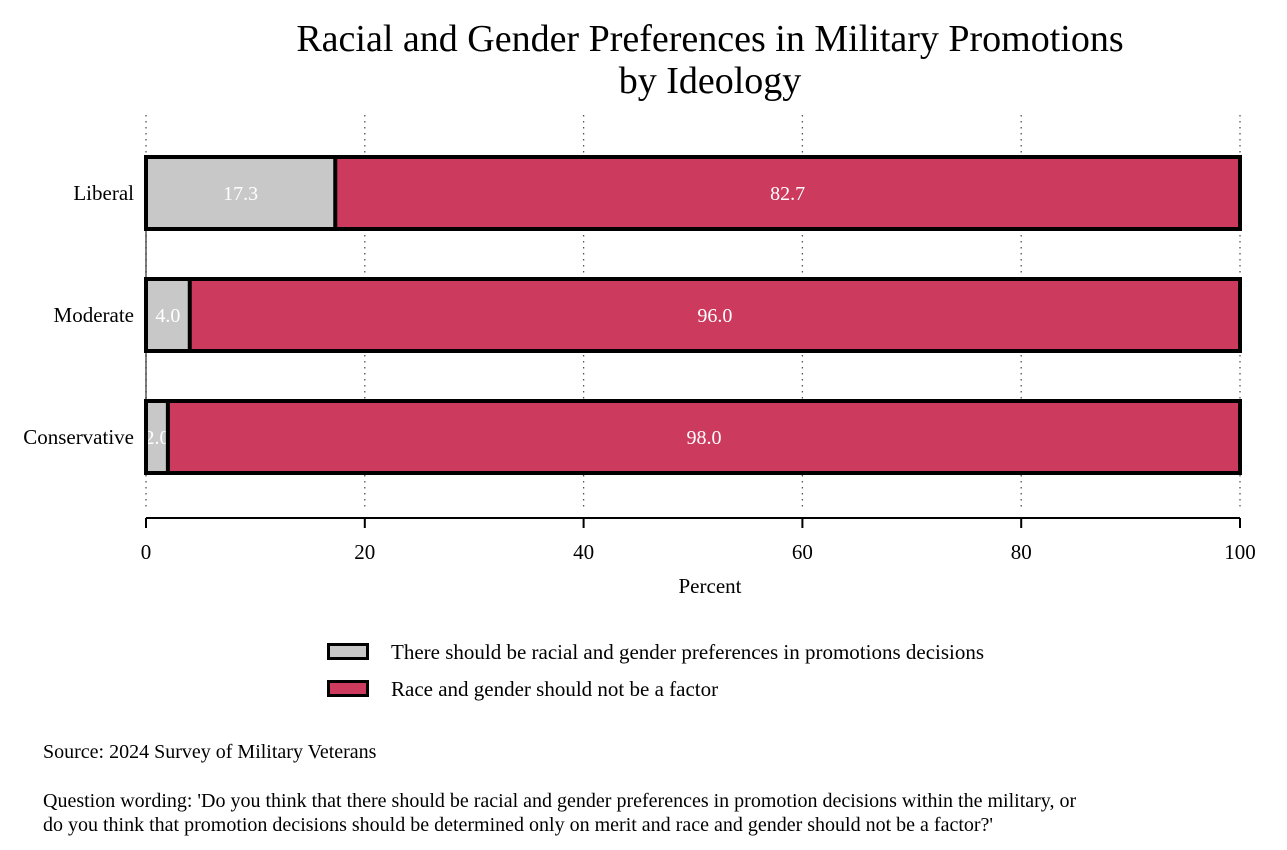  Describe the element at coordinates (710, 81) in the screenshot. I see `chart-title-line-2: by Ideology` at that location.